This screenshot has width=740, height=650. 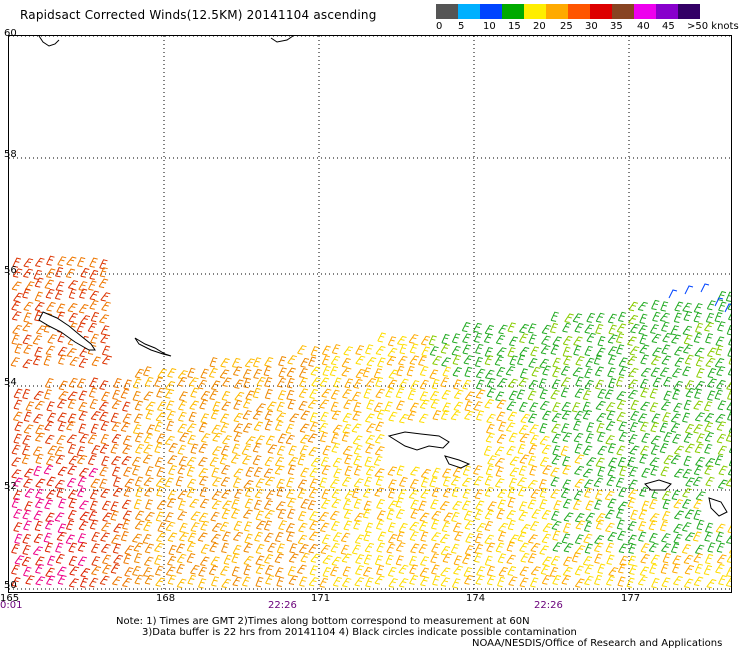 What do you see at coordinates (491, 11) in the screenshot?
I see `legend-swatch` at bounding box center [491, 11].